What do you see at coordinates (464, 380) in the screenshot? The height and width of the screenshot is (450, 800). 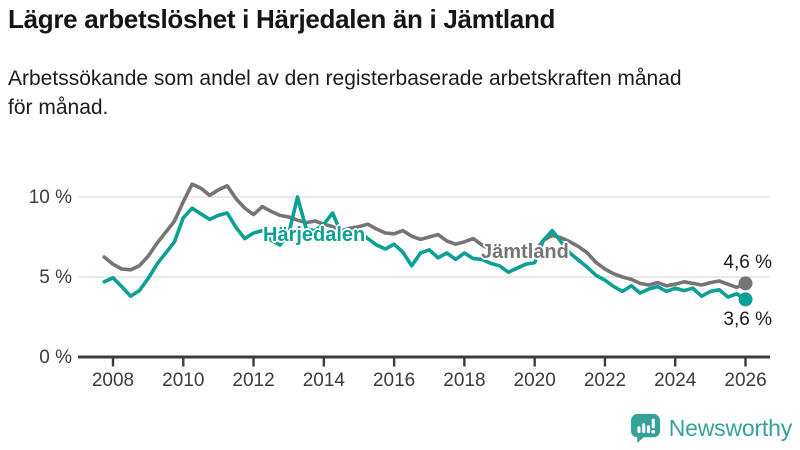 I see `x-tick-label: 2018` at bounding box center [464, 380].